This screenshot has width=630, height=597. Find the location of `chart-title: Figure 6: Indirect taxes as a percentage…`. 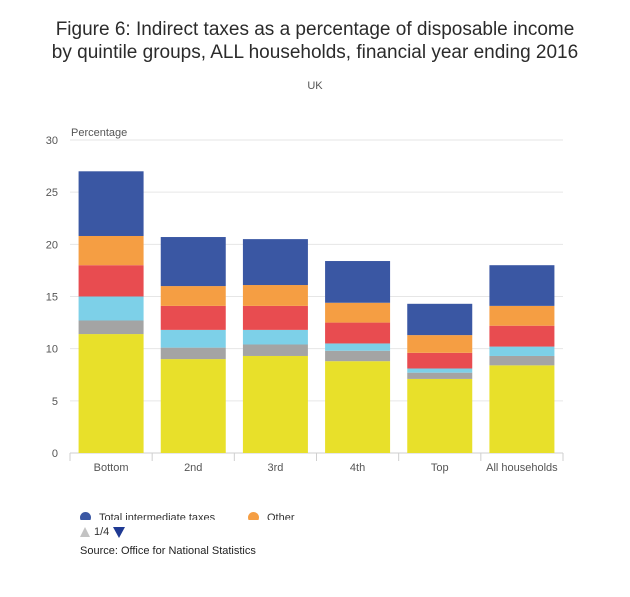

chart-title: Figure 6: Indirect taxes as a percentage… is located at coordinates (315, 41).